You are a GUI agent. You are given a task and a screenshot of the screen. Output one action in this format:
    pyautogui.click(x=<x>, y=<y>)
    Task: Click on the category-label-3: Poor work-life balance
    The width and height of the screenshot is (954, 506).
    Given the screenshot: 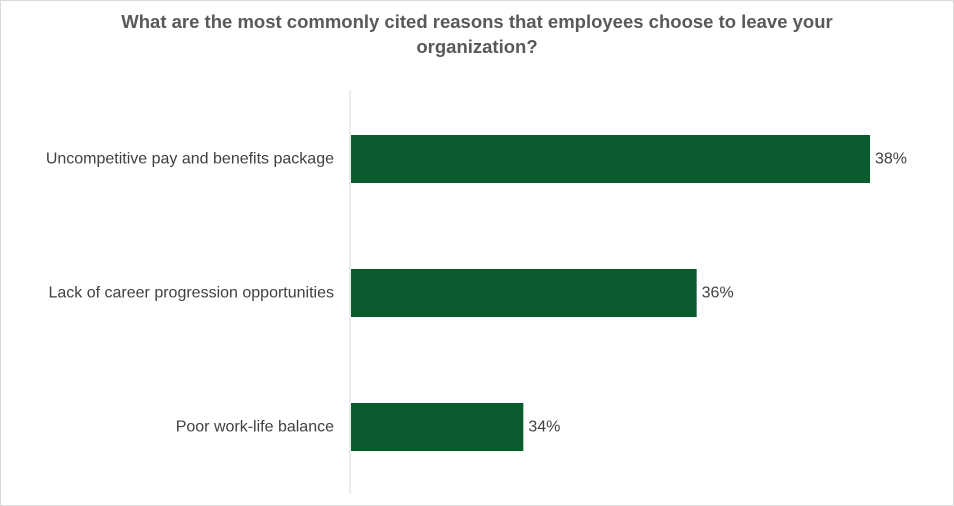 What is the action you would take?
    pyautogui.click(x=255, y=427)
    